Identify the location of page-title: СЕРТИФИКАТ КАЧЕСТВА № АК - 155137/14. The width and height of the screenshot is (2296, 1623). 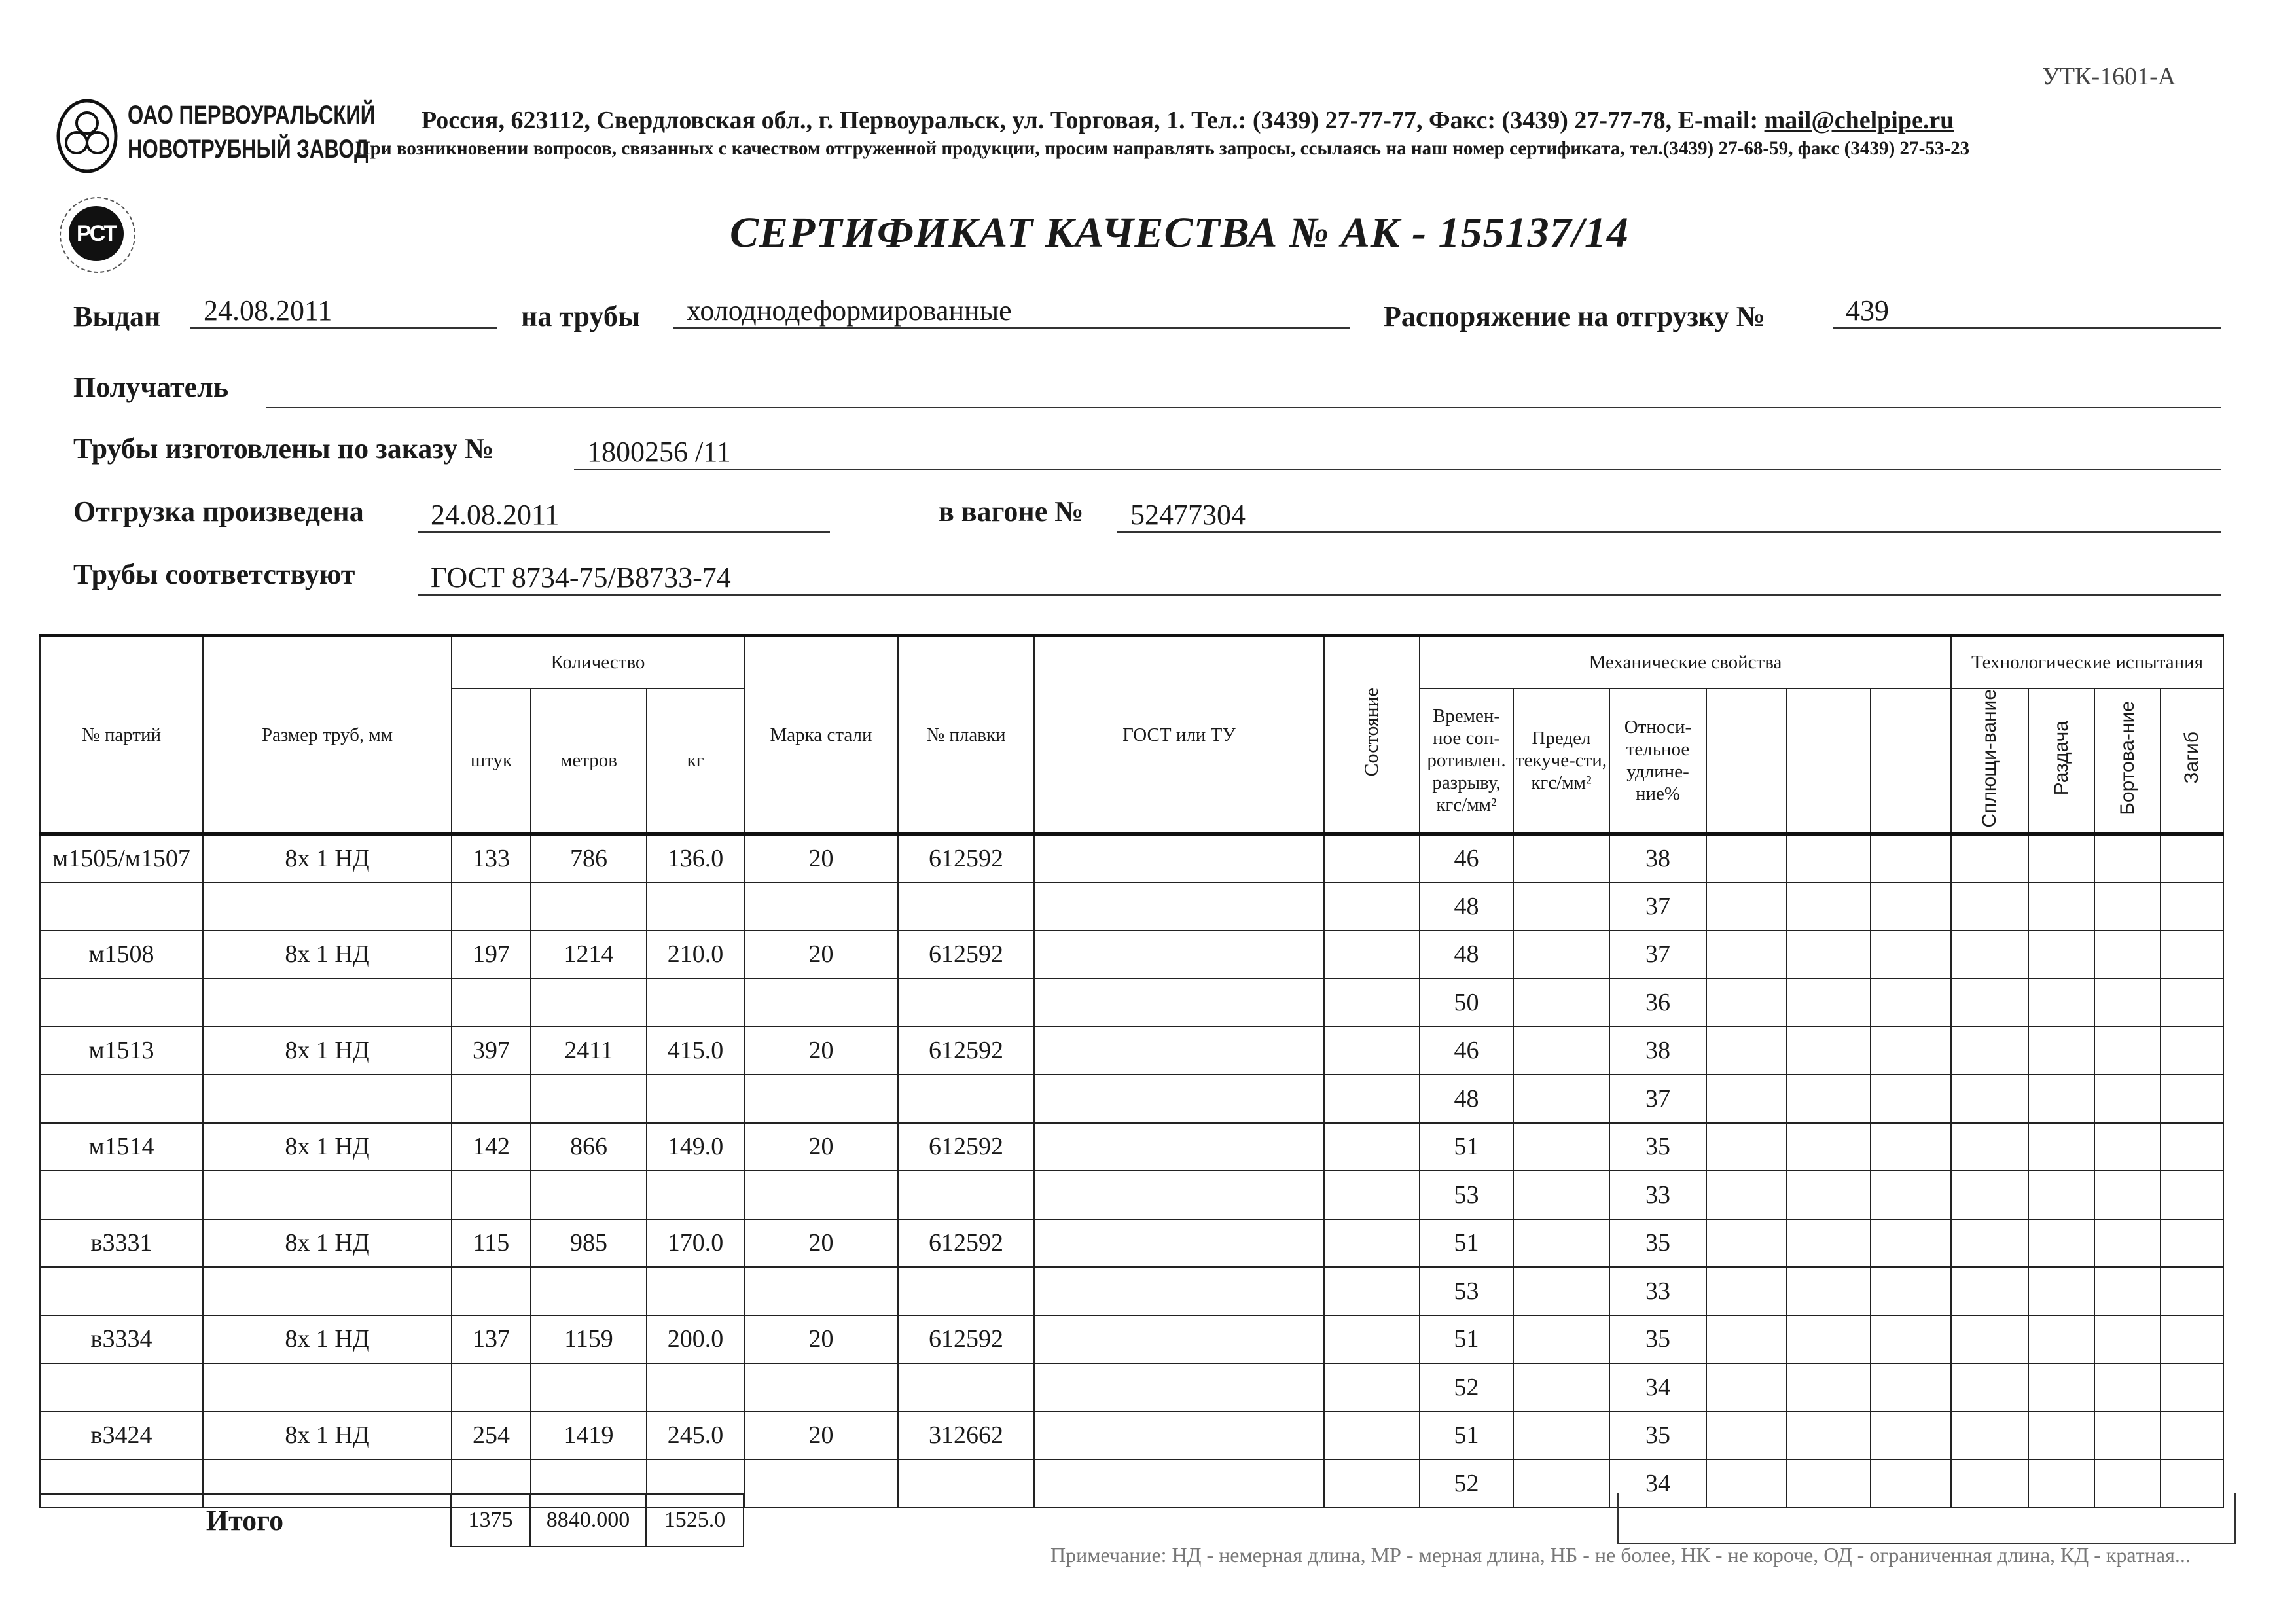
(1179, 233).